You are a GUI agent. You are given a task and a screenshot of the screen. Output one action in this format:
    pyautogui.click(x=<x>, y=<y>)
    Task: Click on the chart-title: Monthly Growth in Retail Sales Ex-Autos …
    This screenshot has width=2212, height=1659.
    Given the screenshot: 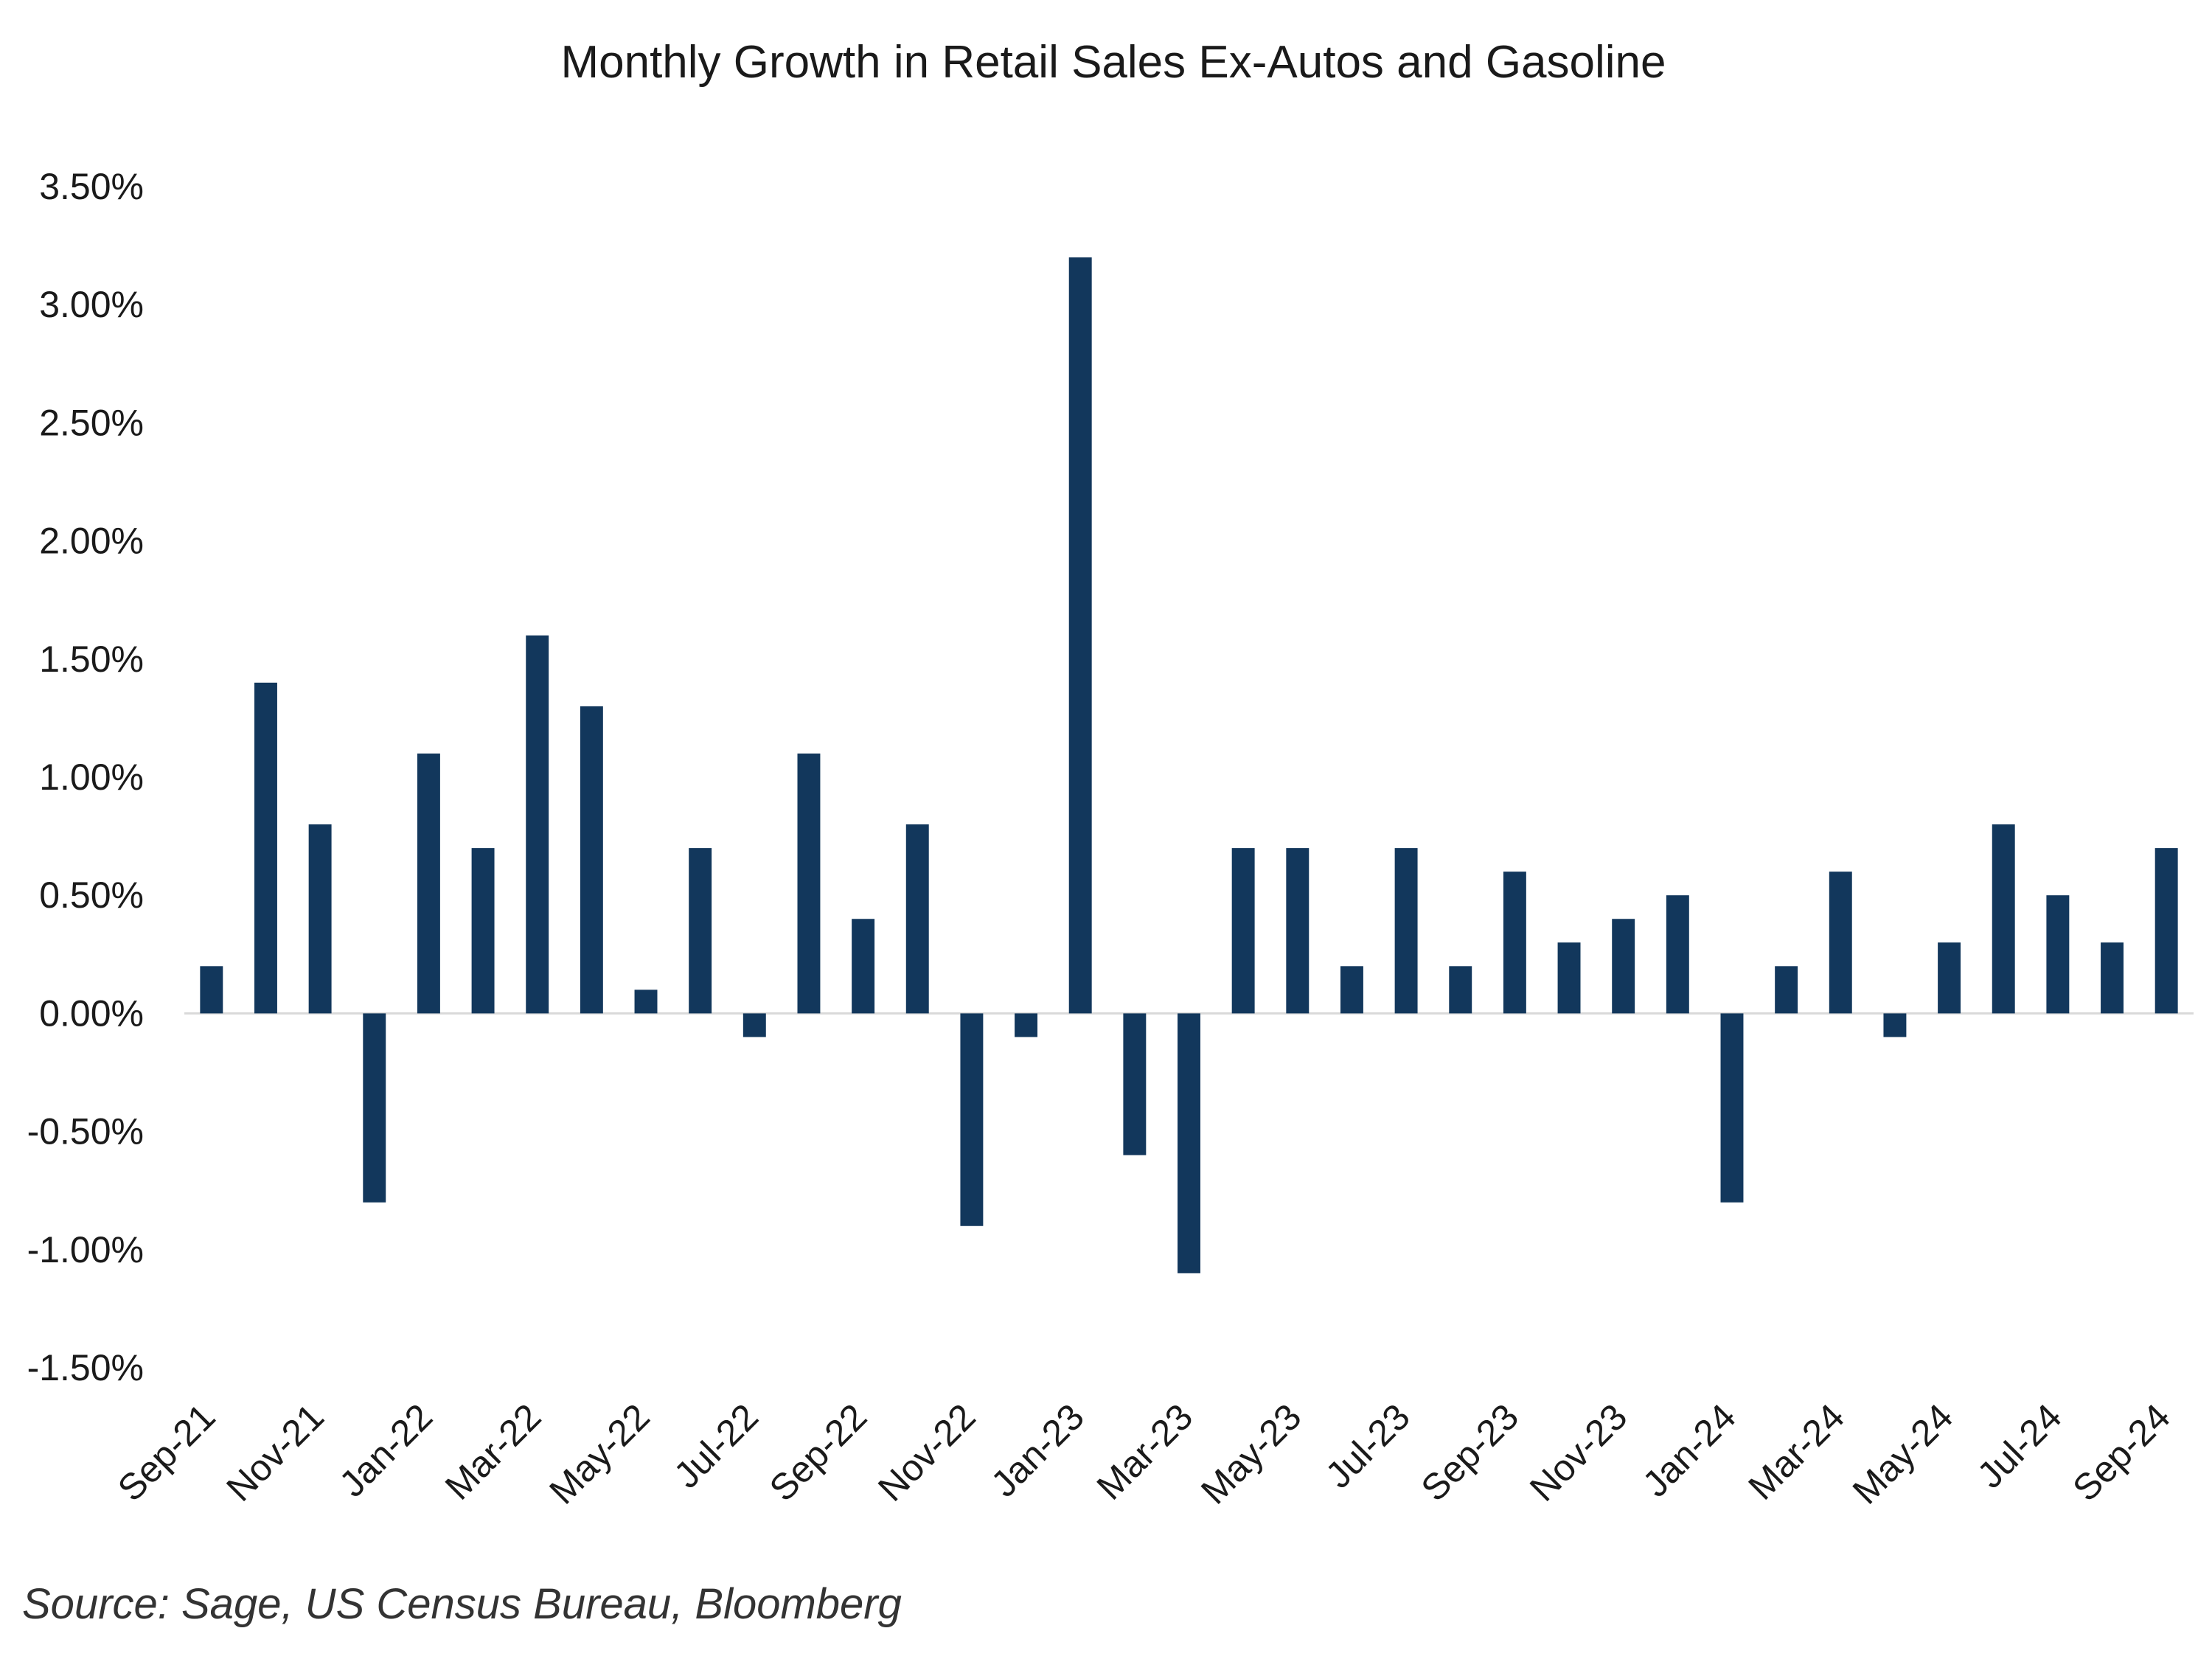 What is the action you would take?
    pyautogui.click(x=1113, y=62)
    